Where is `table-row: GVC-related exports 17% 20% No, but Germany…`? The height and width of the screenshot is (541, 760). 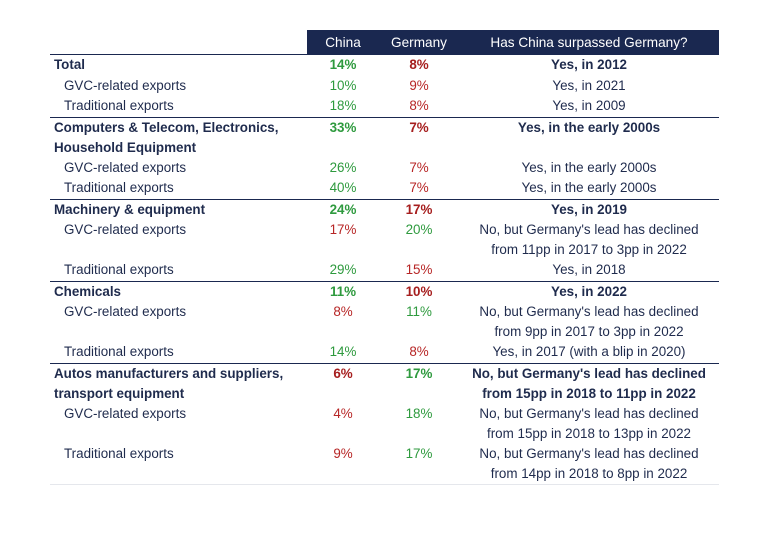 table-row: GVC-related exports 17% 20% No, but Germany… is located at coordinates (384, 240).